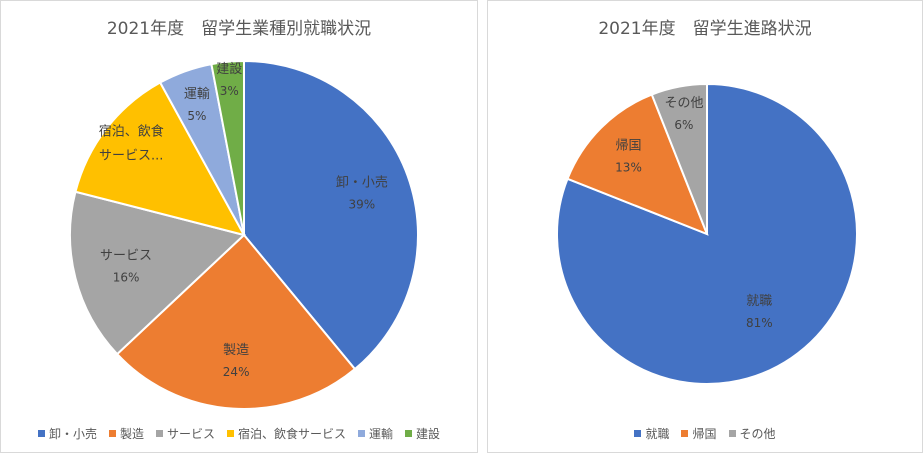  I want to click on data-label-name: 製造, so click(236, 350).